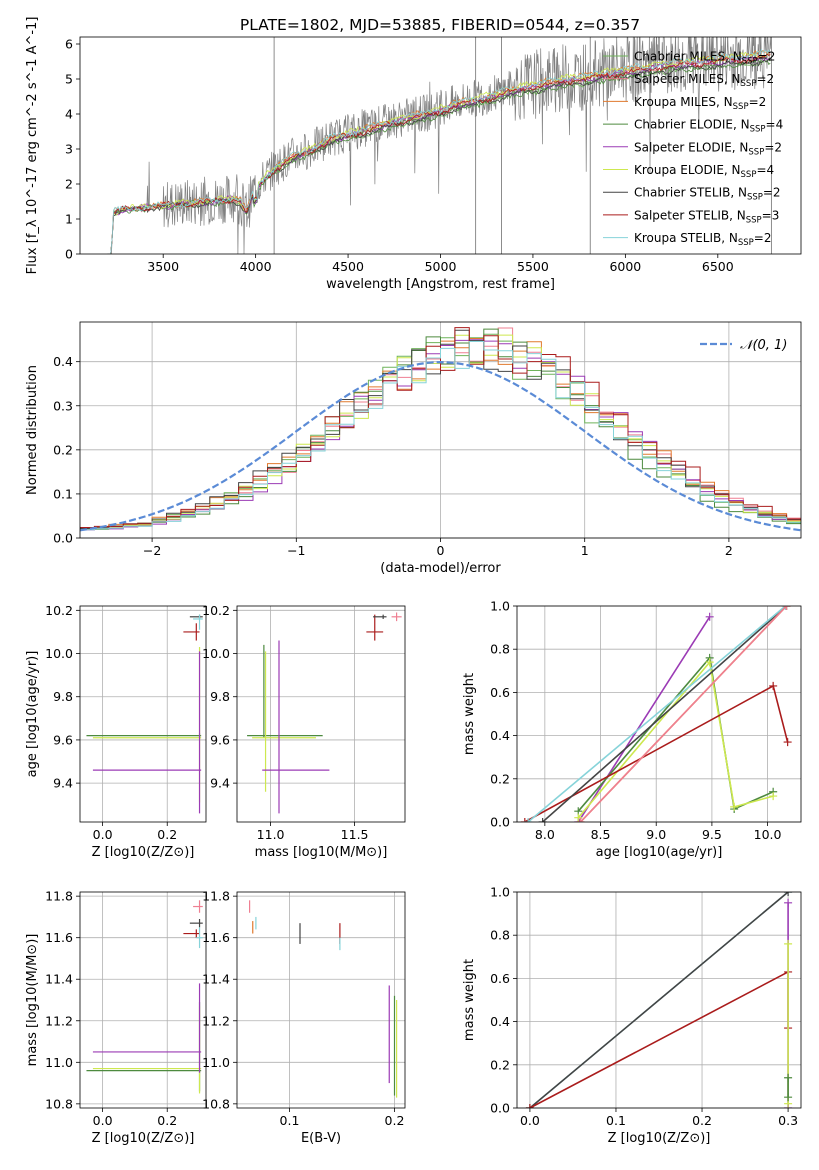 Image resolution: width=819 pixels, height=1170 pixels. What do you see at coordinates (788, 1120) in the screenshot?
I see `x-tick-label: 0.3` at bounding box center [788, 1120].